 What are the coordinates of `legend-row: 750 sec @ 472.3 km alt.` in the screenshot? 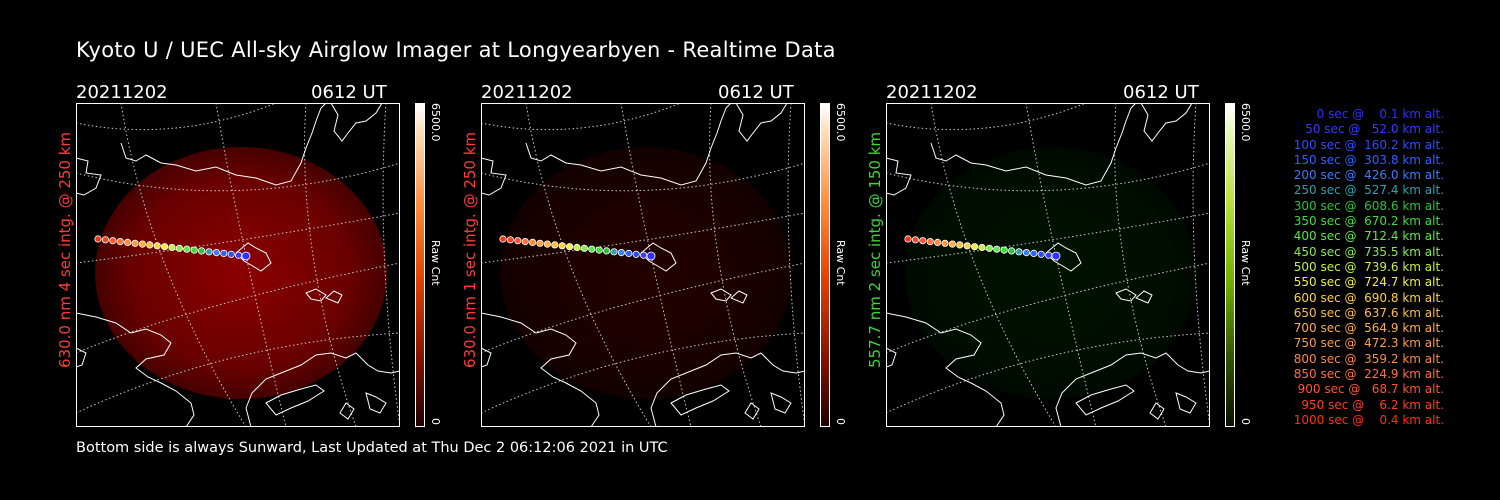 It's located at (1366, 343).